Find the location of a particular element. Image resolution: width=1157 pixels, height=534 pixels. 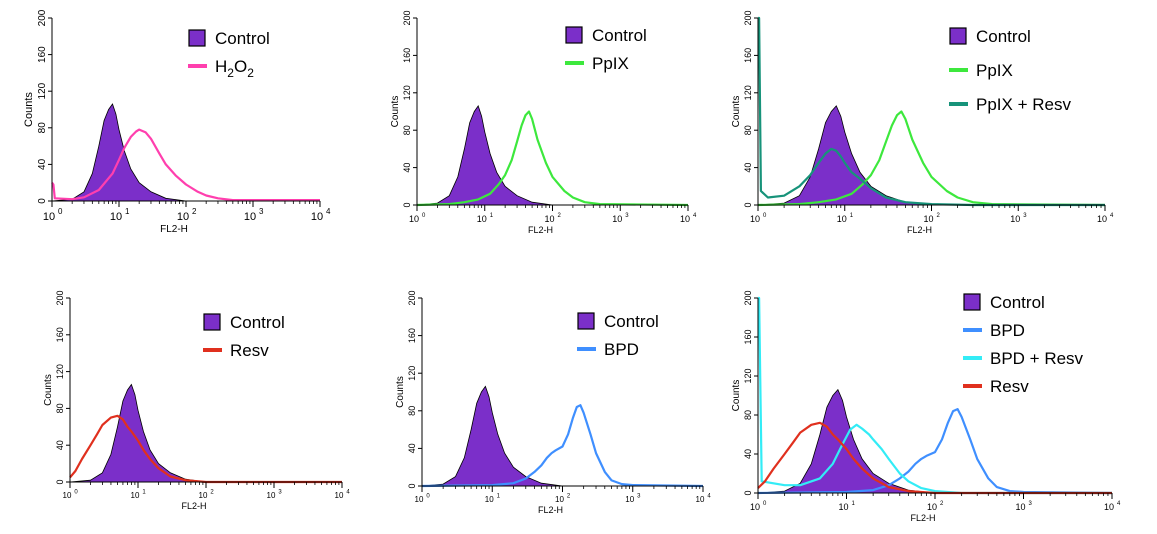

legend-entry-label: PpIX + Resv is located at coordinates (1023, 104).